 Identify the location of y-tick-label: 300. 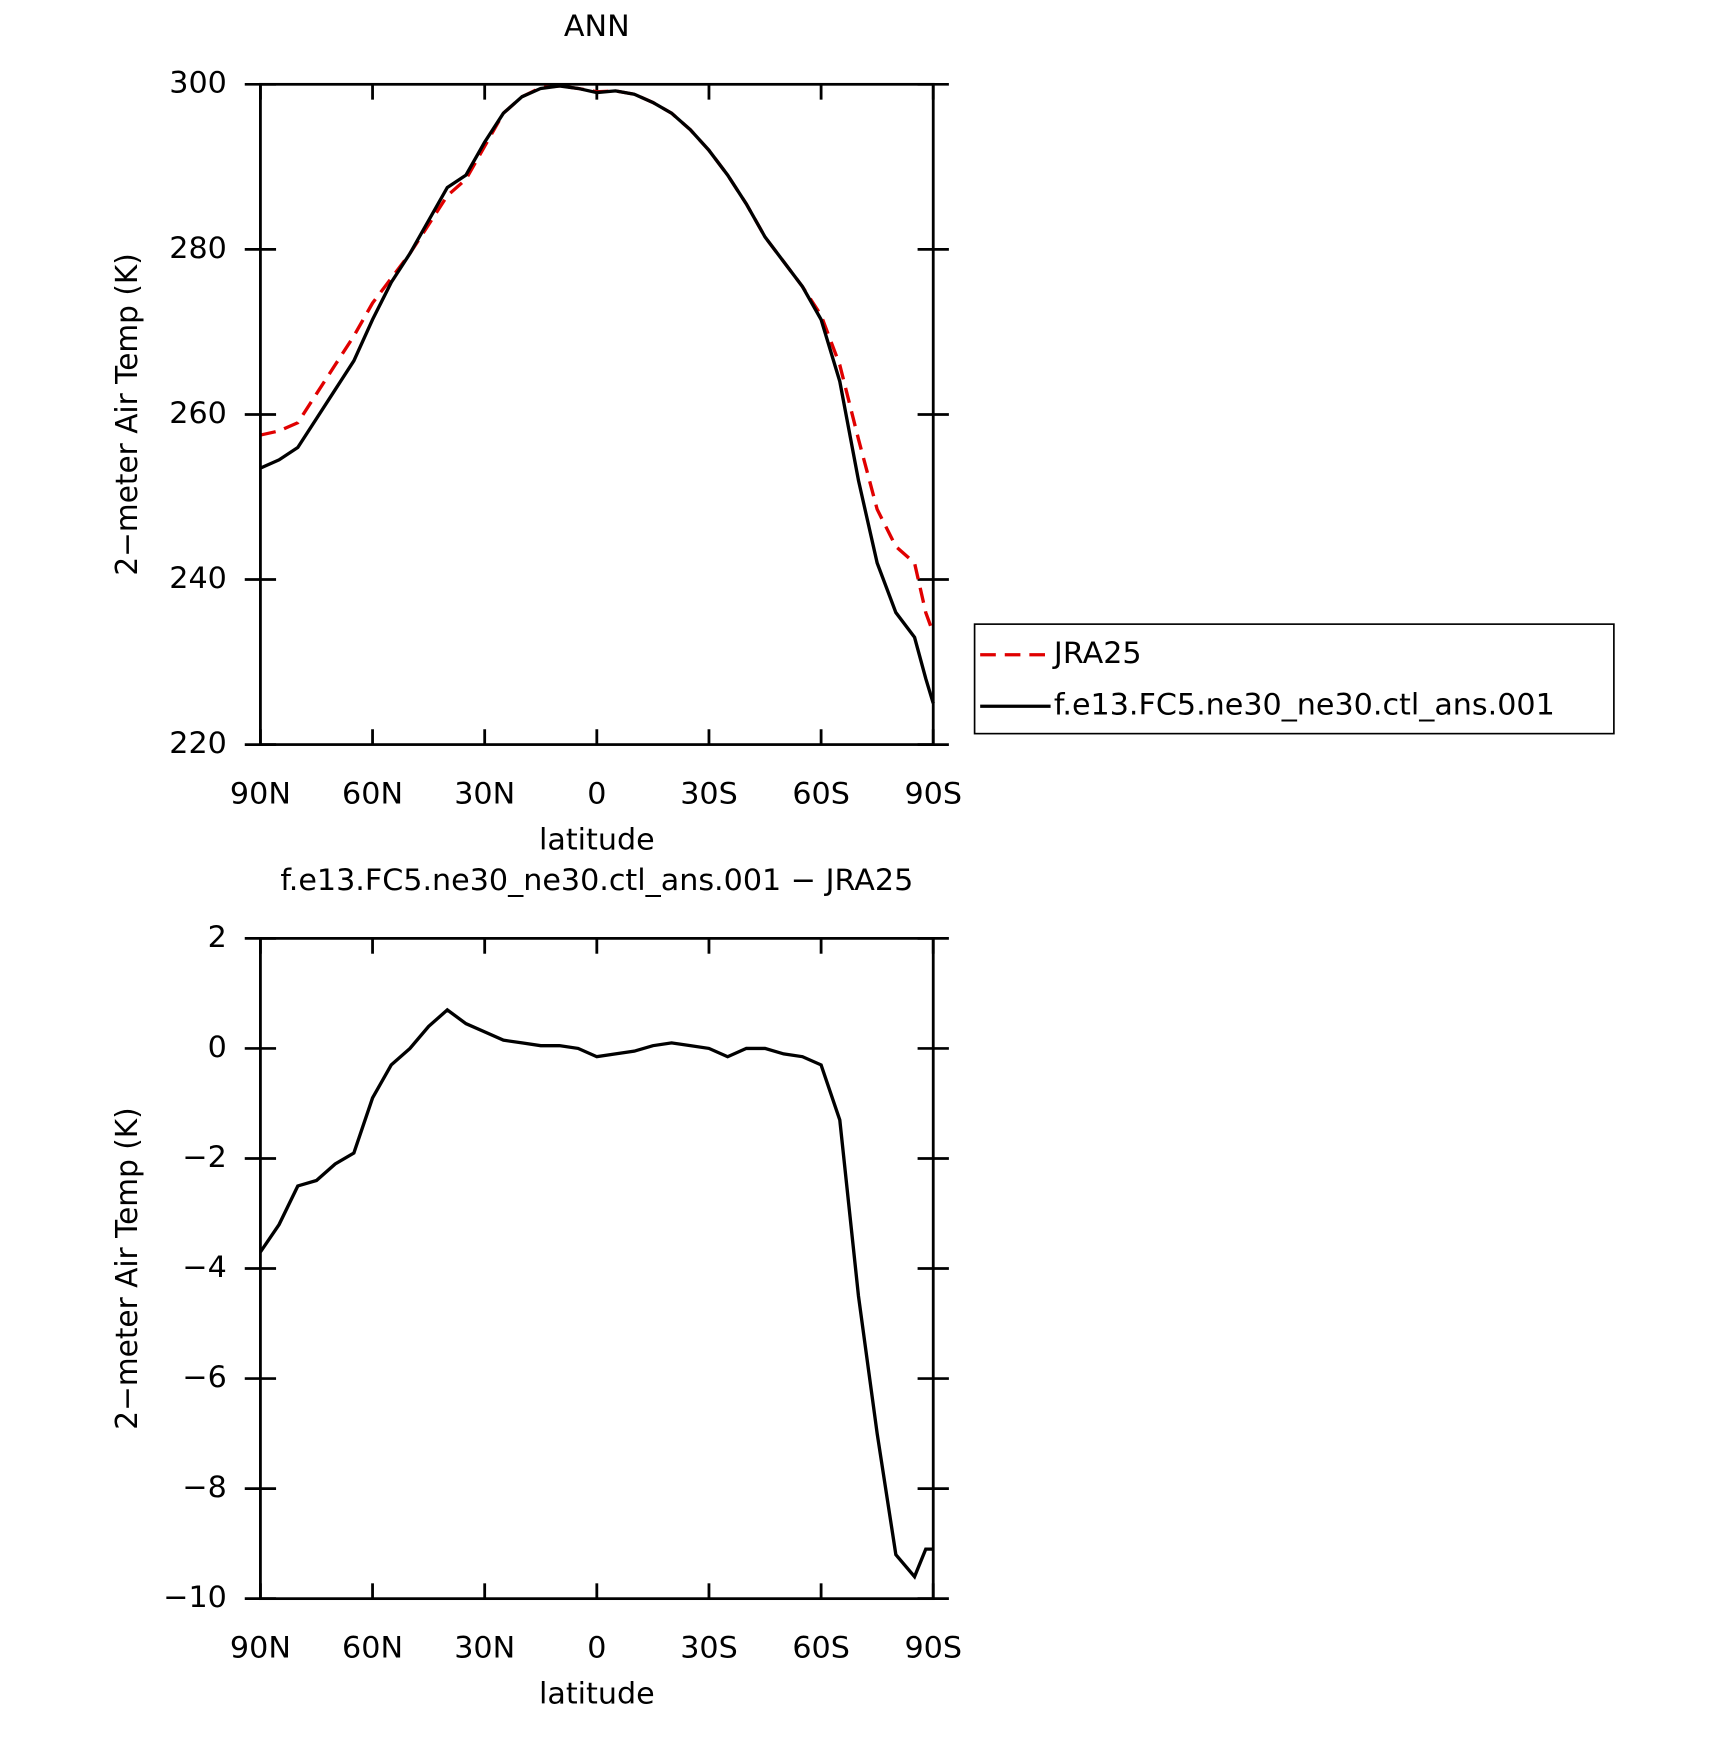
(198, 83).